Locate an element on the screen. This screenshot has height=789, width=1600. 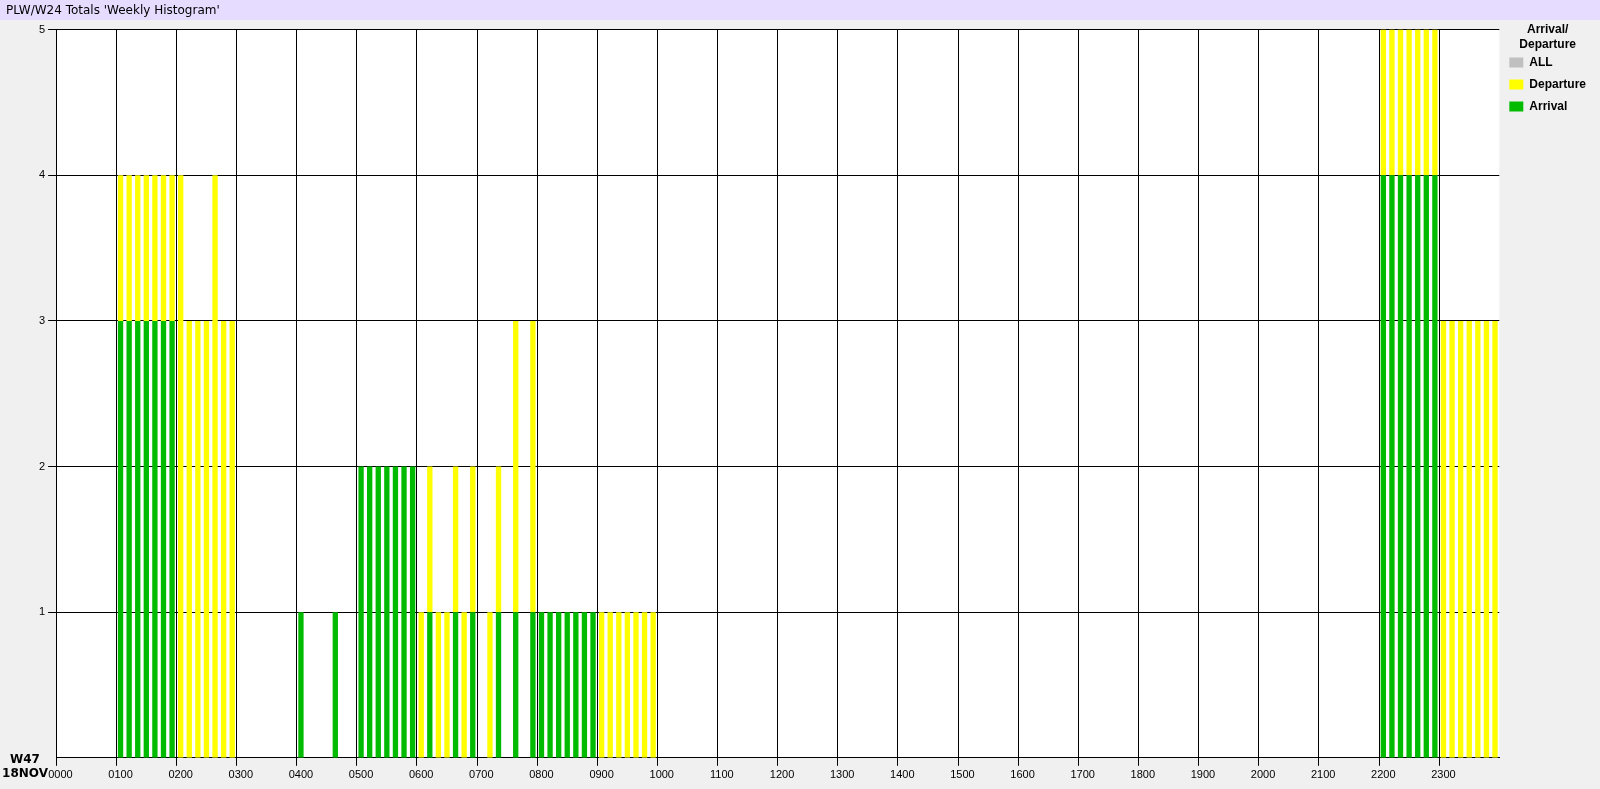
legend-title: Arrival/ Departure is located at coordinates (1548, 36).